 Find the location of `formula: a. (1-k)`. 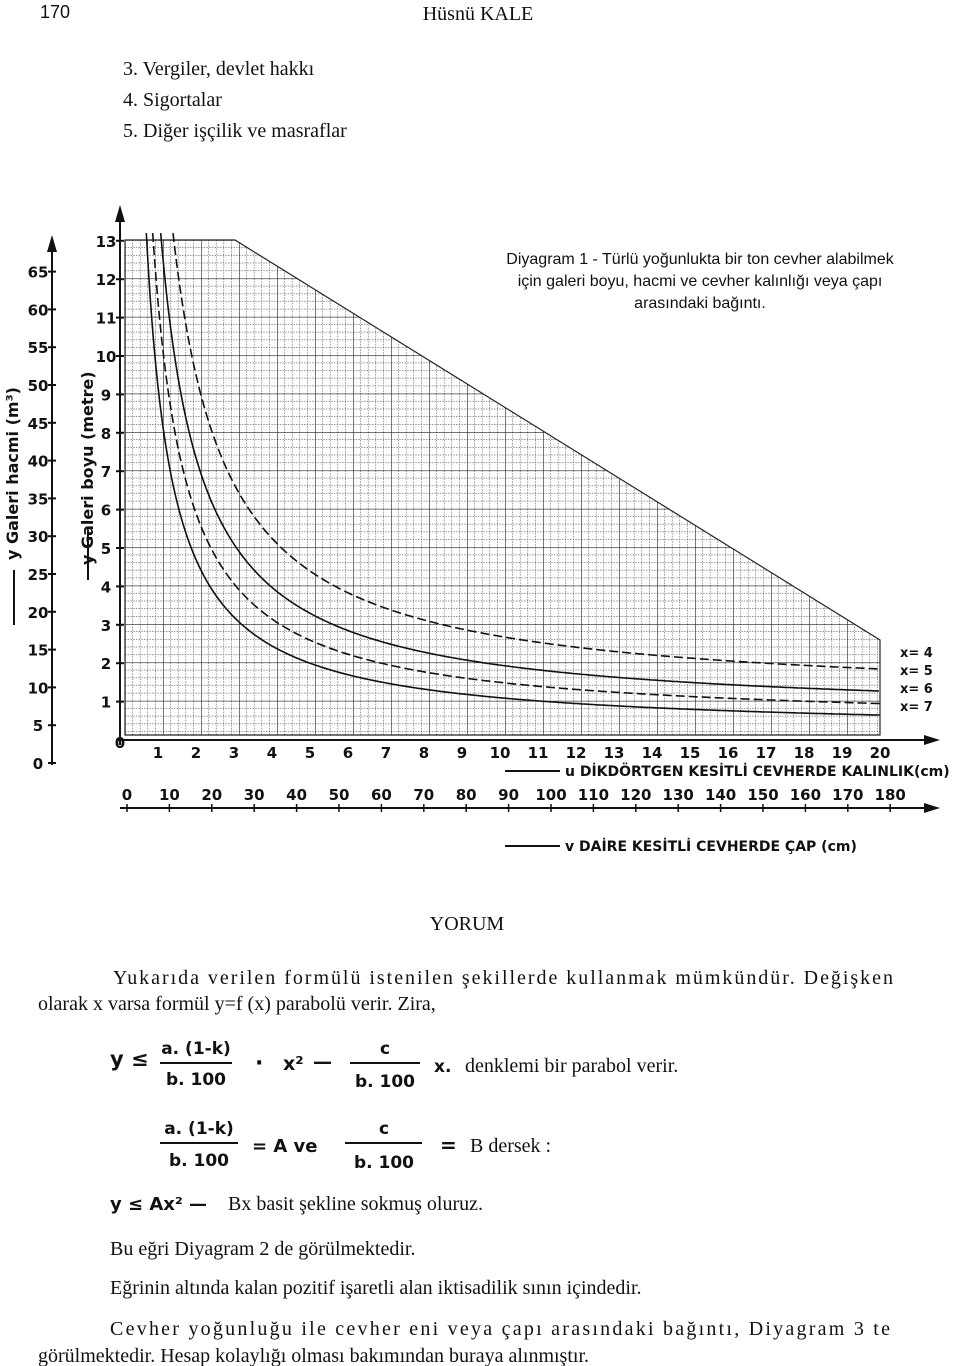

formula: a. (1-k) is located at coordinates (199, 1129).